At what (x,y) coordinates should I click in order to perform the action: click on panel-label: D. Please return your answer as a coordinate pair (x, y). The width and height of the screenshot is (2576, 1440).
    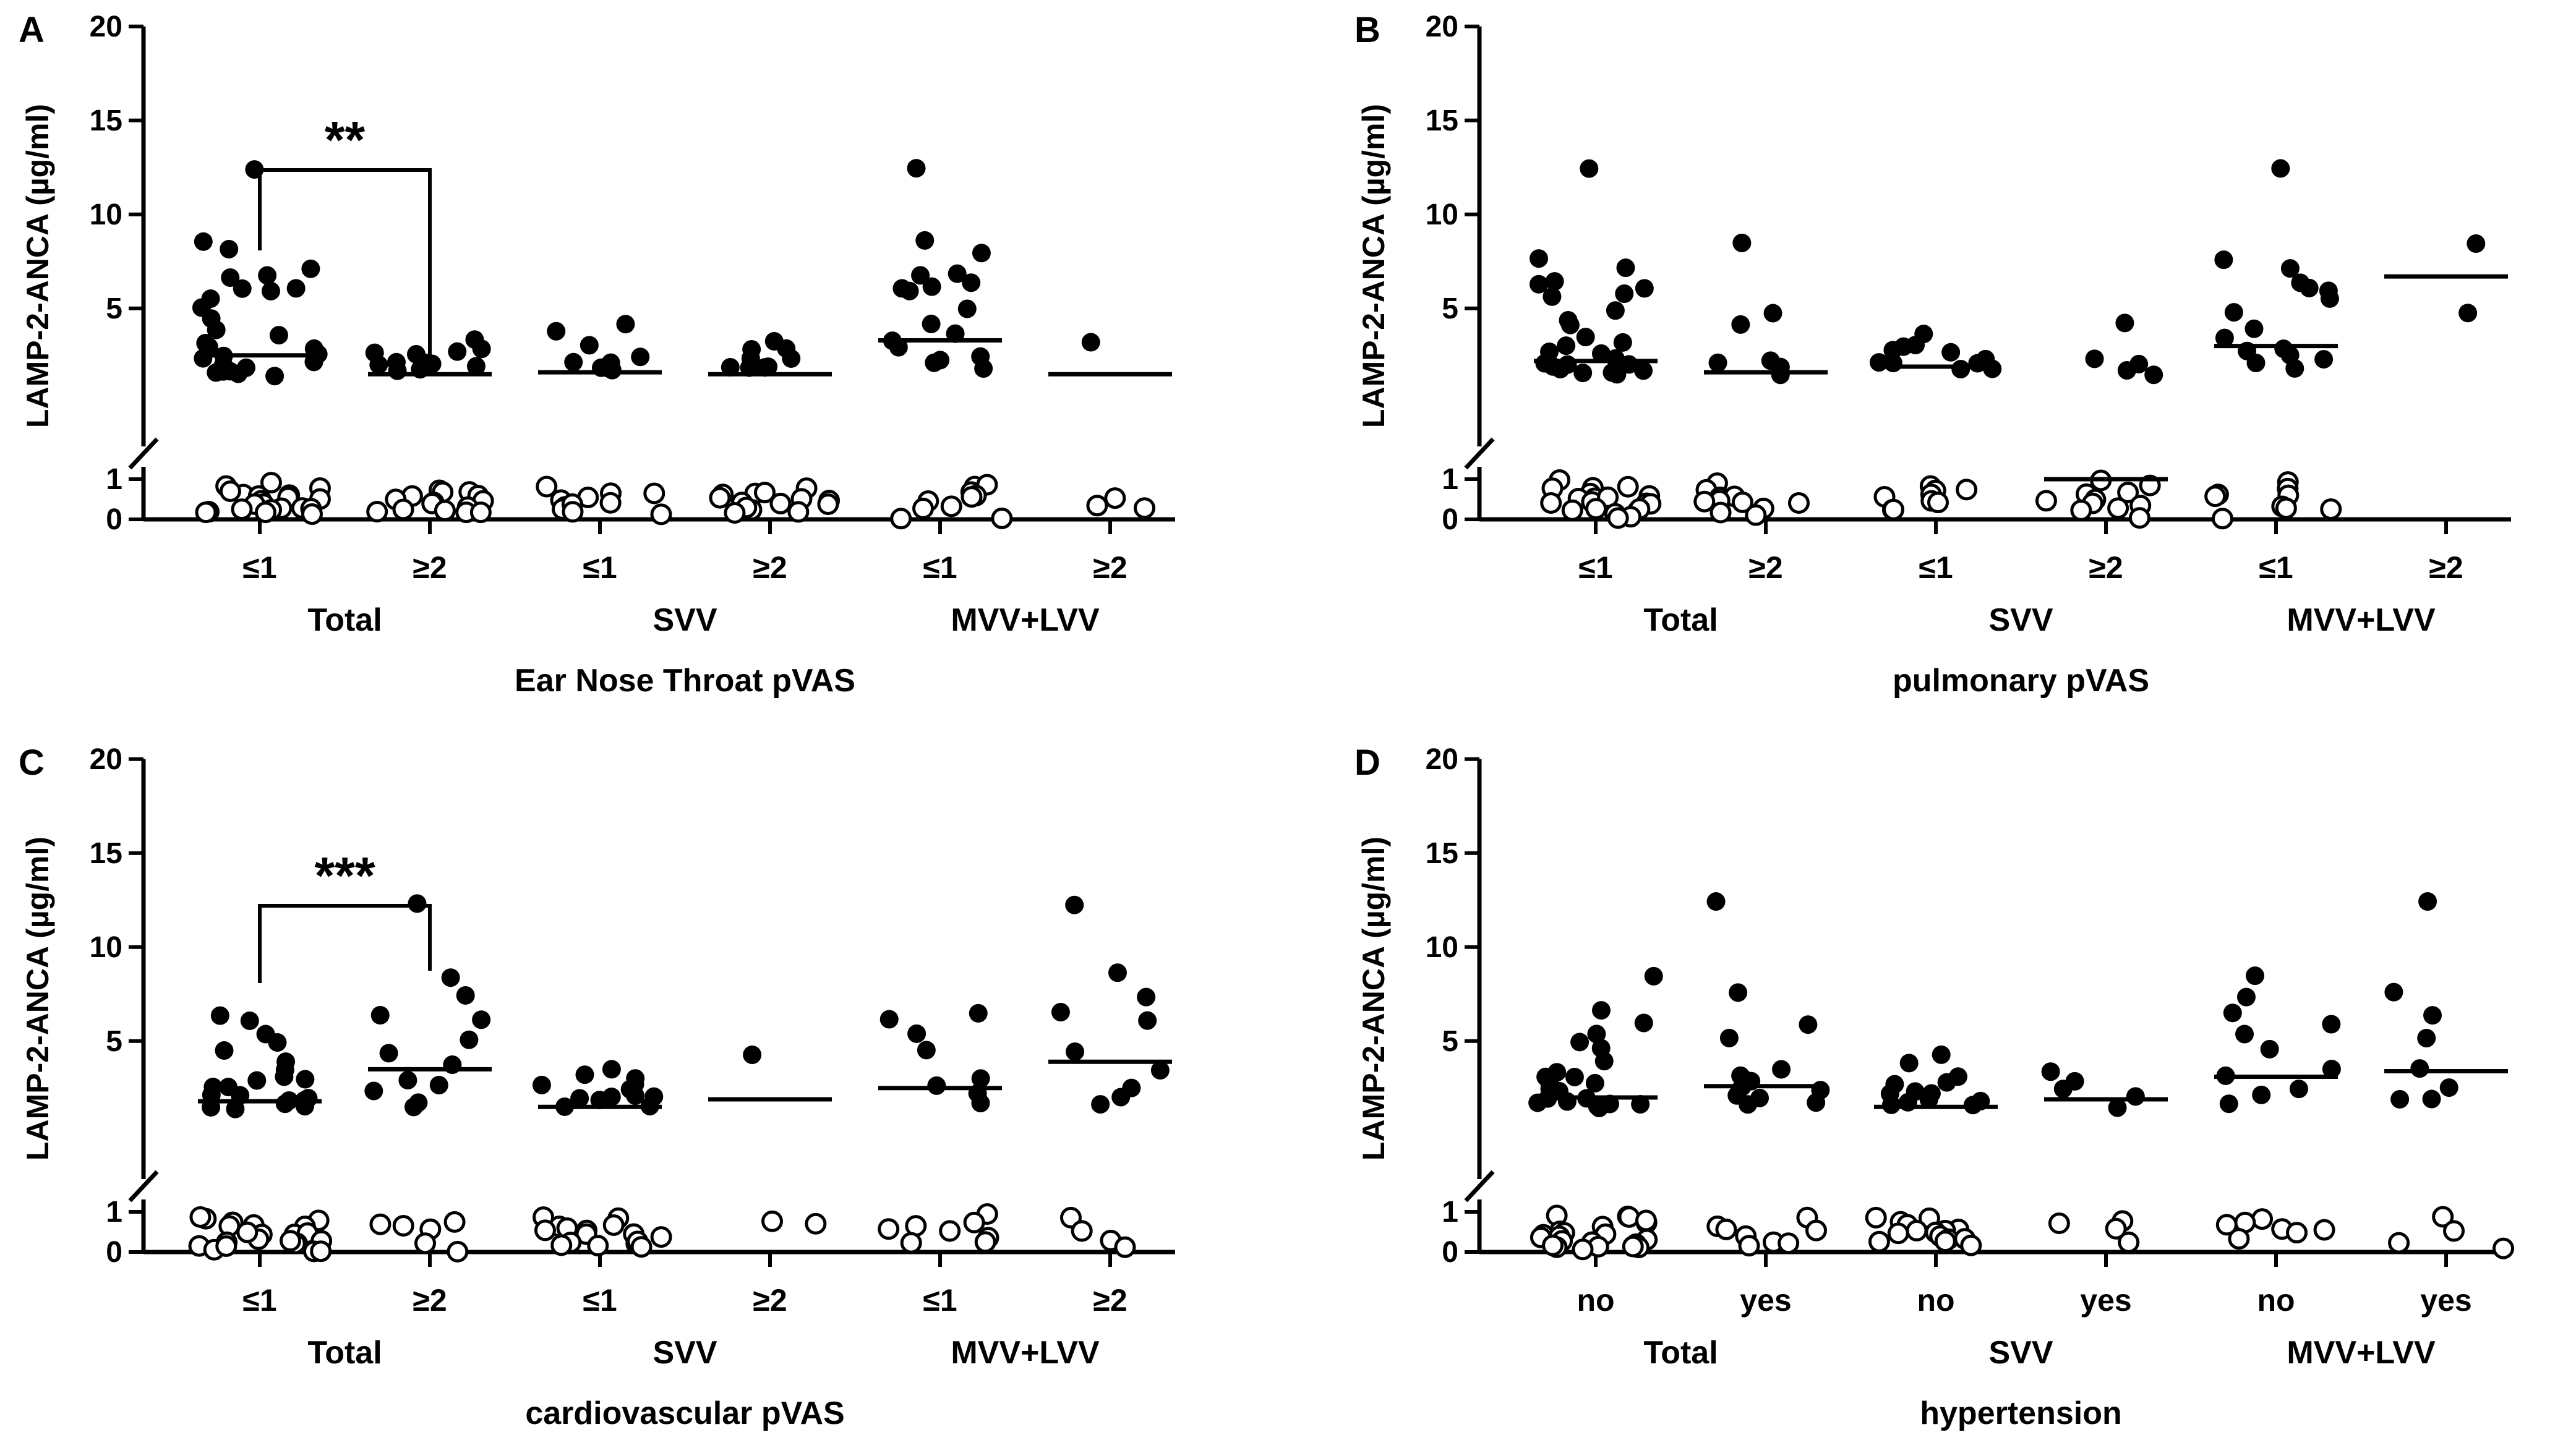
    Looking at the image, I should click on (1367, 763).